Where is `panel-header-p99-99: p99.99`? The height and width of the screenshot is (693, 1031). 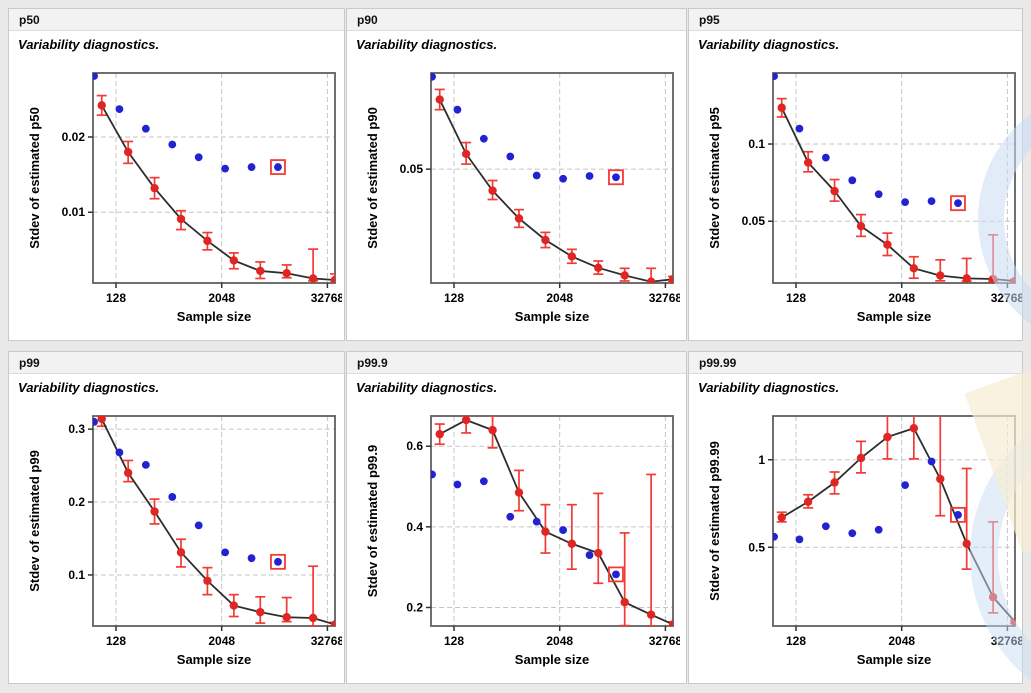
panel-header-p99-99: p99.99 is located at coordinates (855, 363).